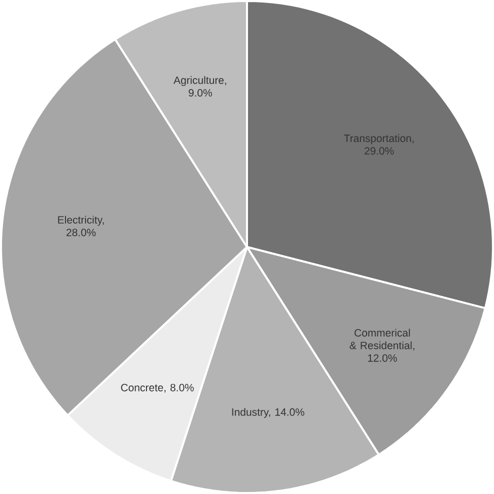 The height and width of the screenshot is (494, 494). What do you see at coordinates (200, 86) in the screenshot?
I see `slice-label: Agriculture, 9.0%` at bounding box center [200, 86].